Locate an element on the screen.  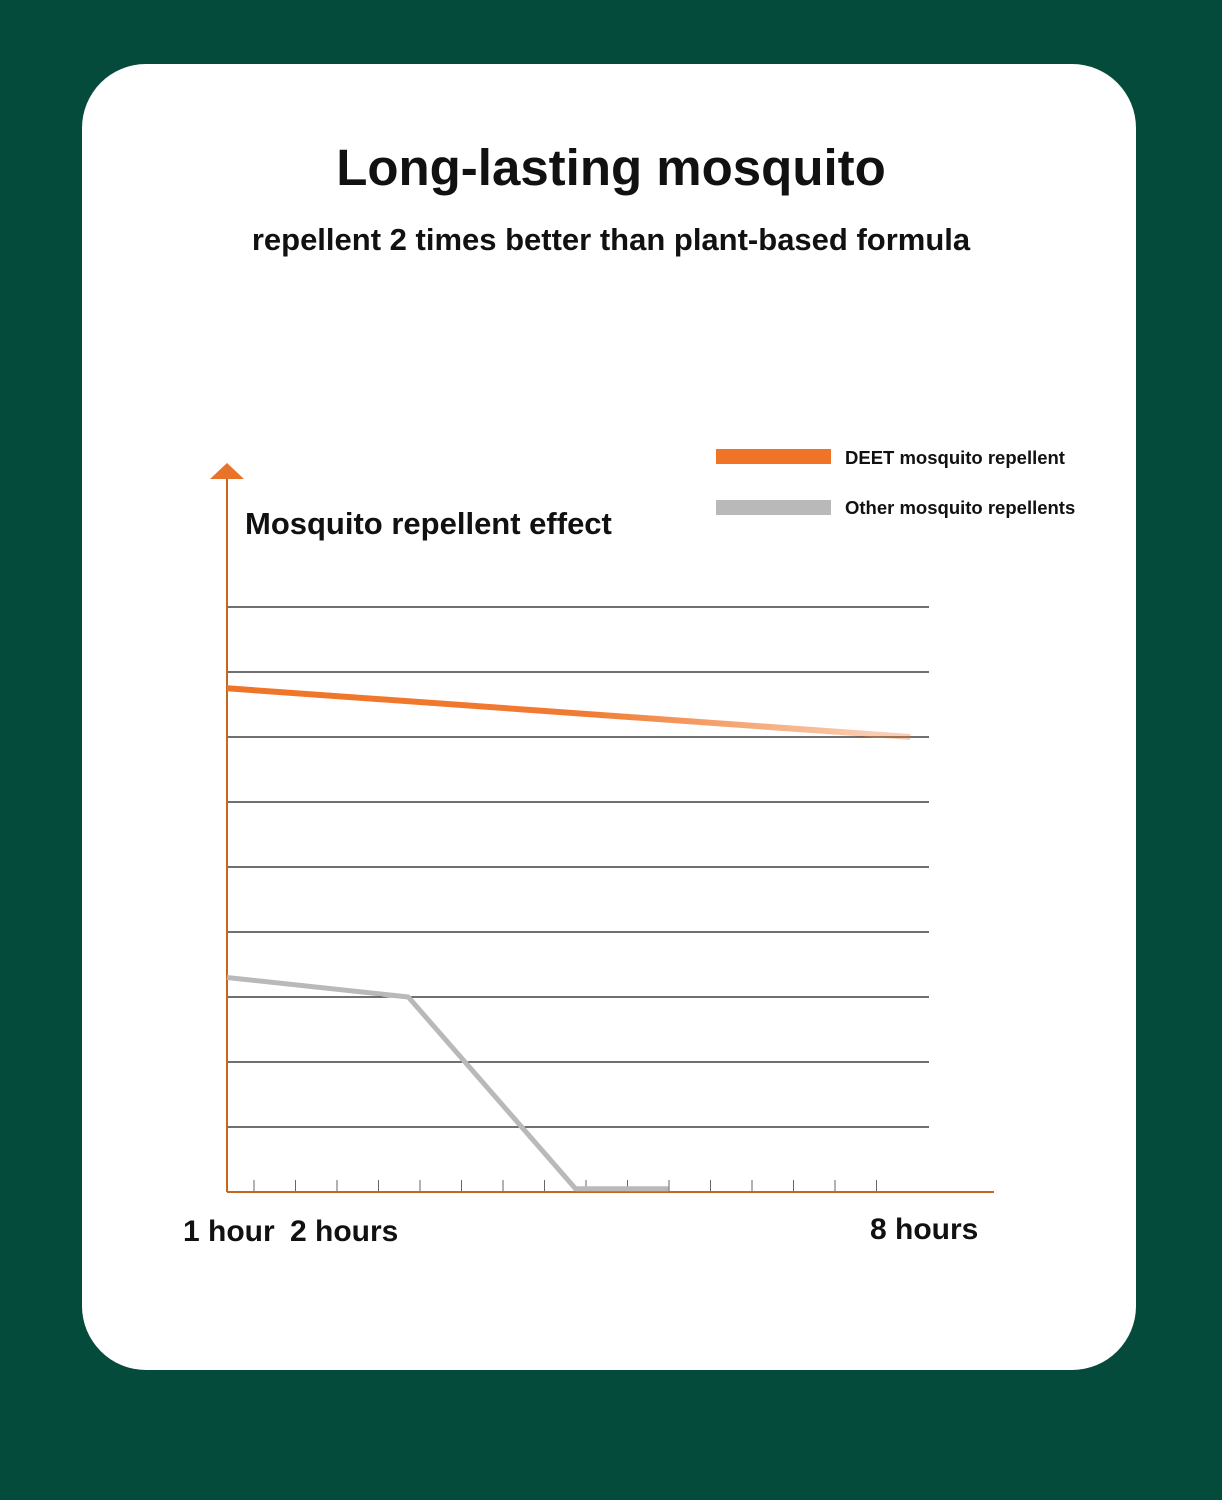
series-line-deet is located at coordinates (568, 712).